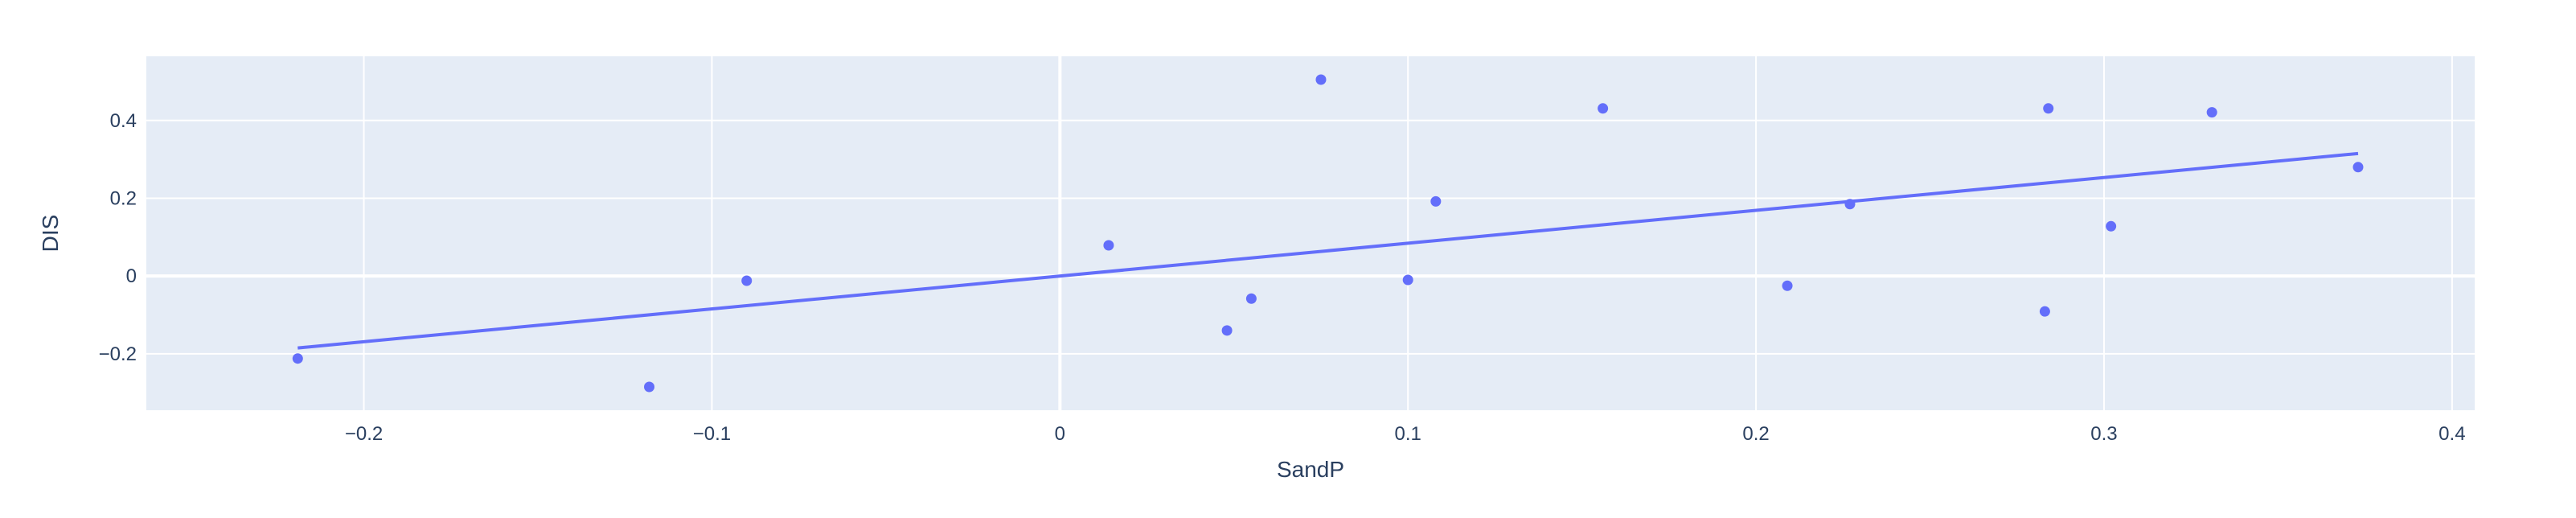  I want to click on x-tick-label: −0.2, so click(364, 434).